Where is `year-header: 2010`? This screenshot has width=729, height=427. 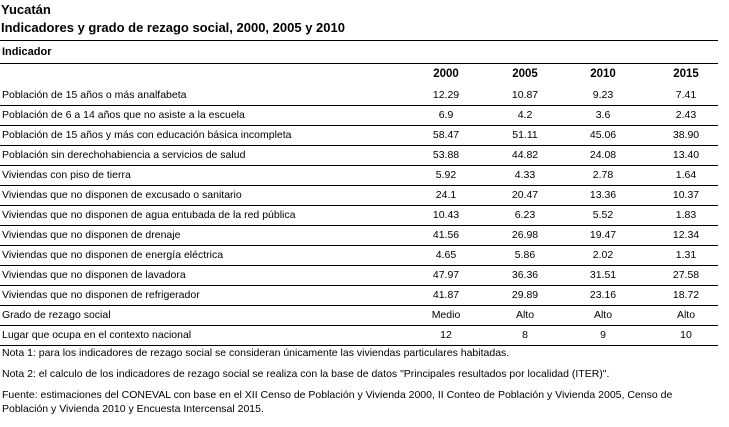 year-header: 2010 is located at coordinates (603, 74).